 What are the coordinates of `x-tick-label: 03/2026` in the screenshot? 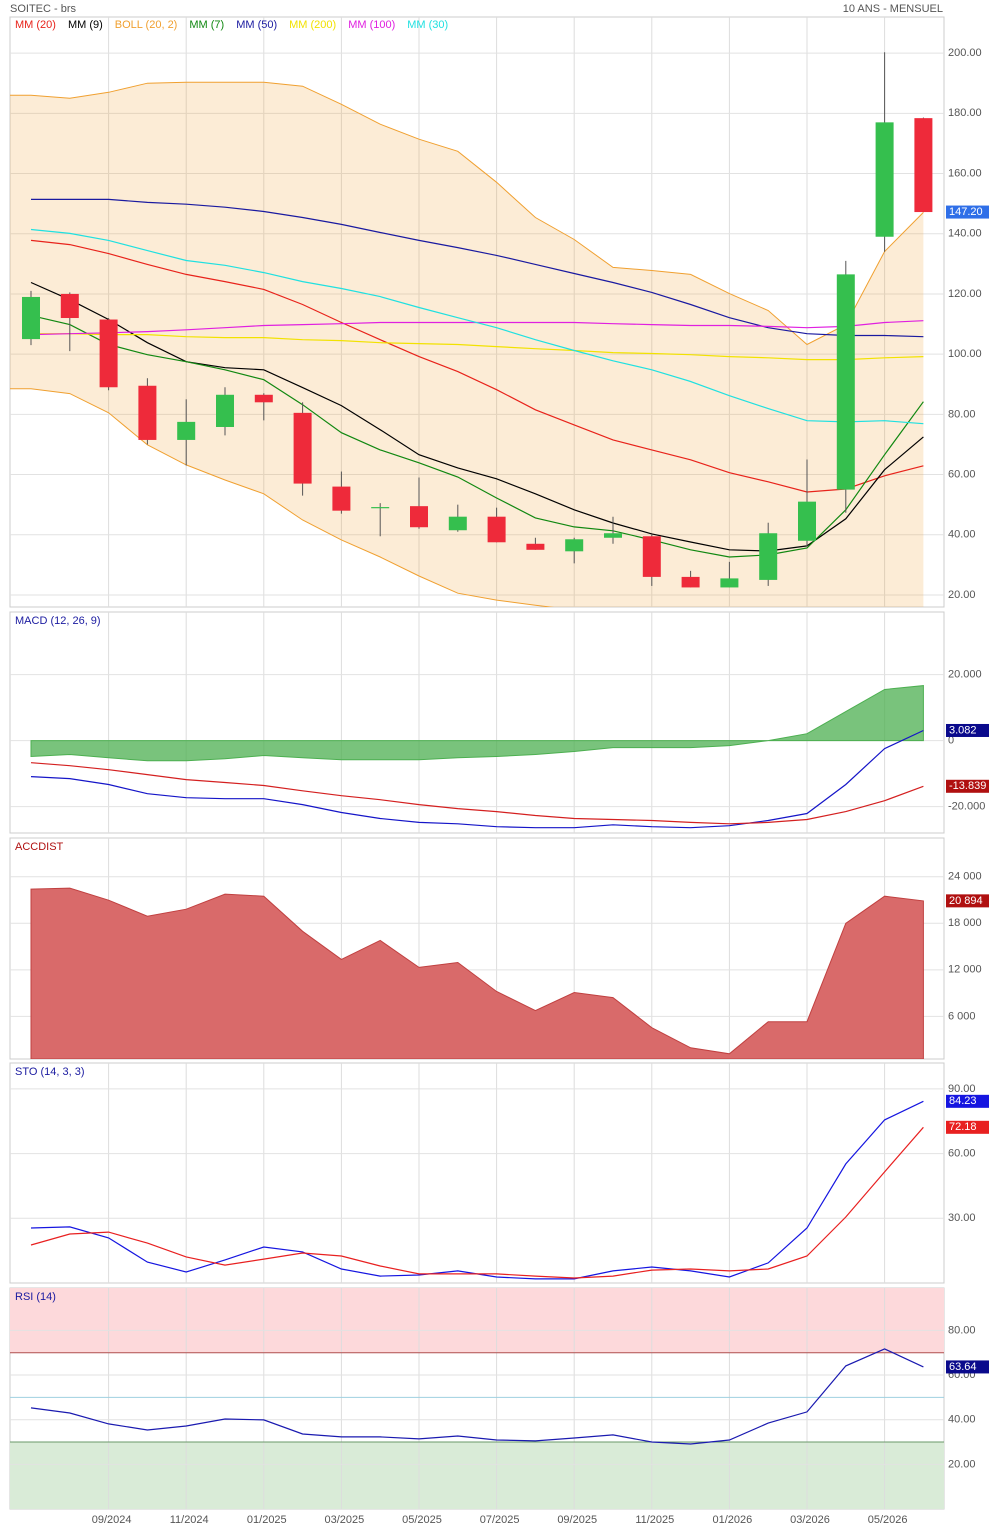 It's located at (810, 1520).